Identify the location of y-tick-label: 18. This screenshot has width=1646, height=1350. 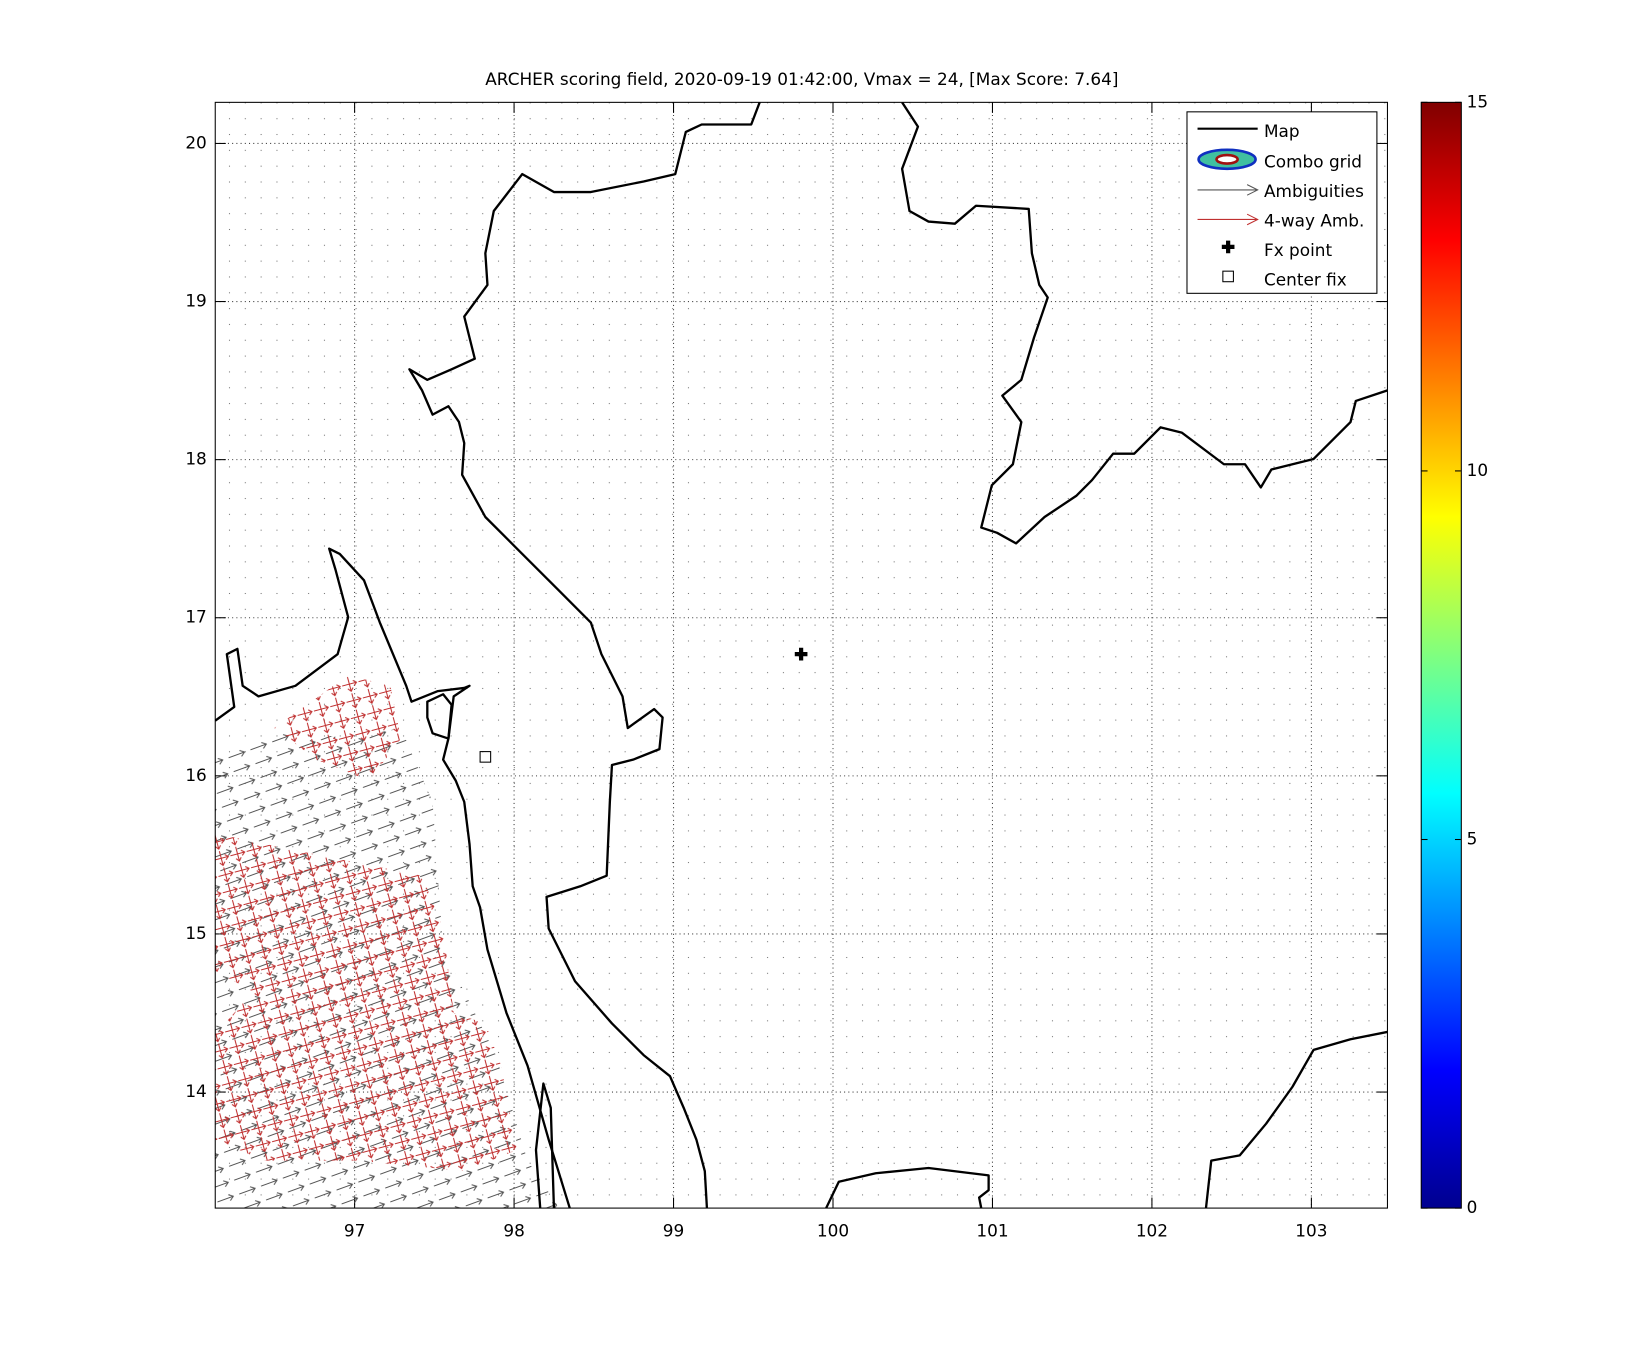
(195, 459).